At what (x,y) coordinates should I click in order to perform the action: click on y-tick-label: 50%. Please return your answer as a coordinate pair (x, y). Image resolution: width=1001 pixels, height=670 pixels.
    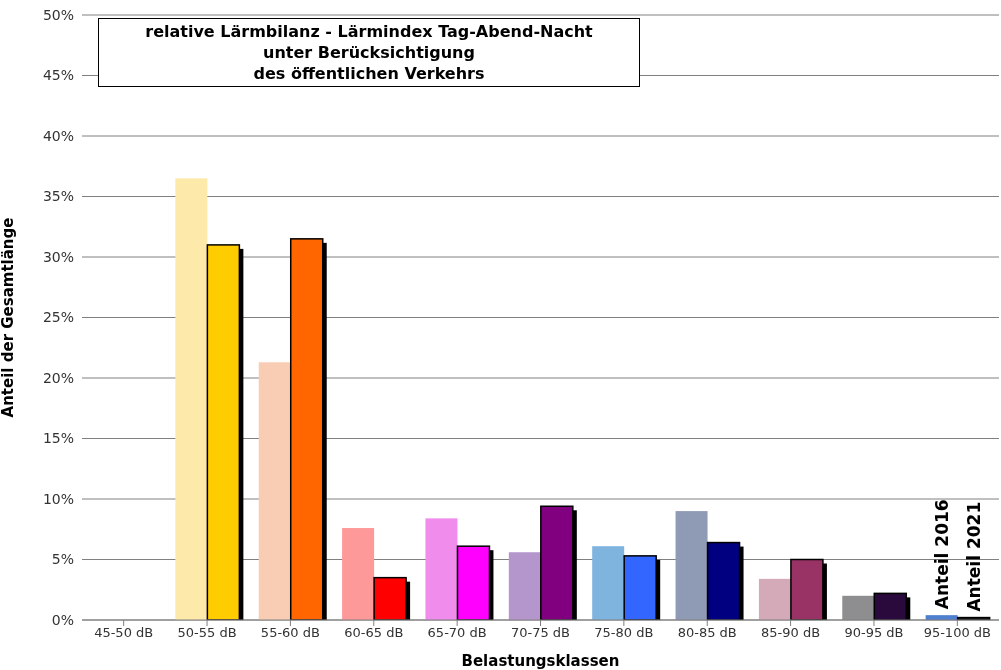
    Looking at the image, I should click on (58, 14).